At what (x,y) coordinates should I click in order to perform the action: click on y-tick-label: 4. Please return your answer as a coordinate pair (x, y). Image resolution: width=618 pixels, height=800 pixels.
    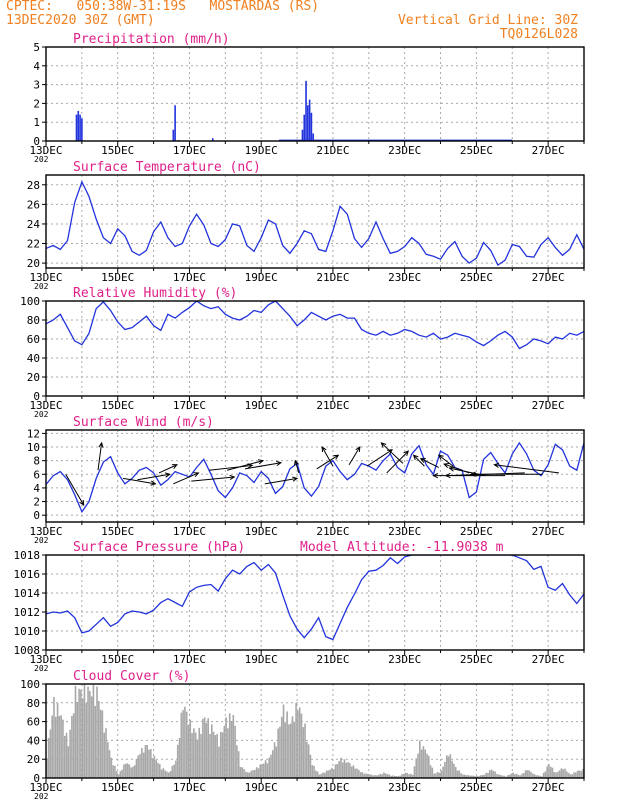
    Looking at the image, I should click on (36, 488).